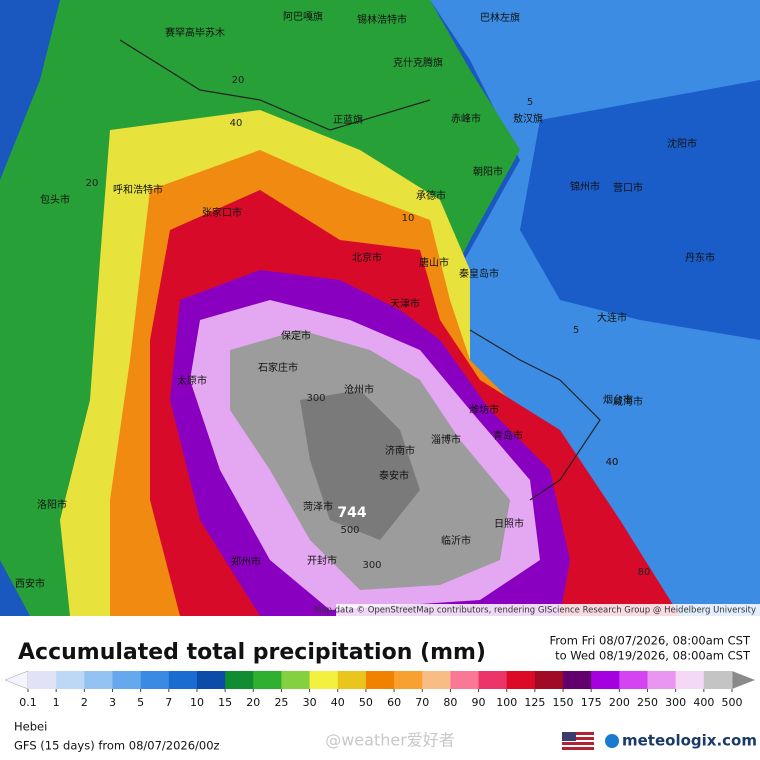 The height and width of the screenshot is (760, 760). Describe the element at coordinates (653, 656) in the screenshot. I see `period-to: to Wed 08/19/2026, 08:00am CST` at that location.